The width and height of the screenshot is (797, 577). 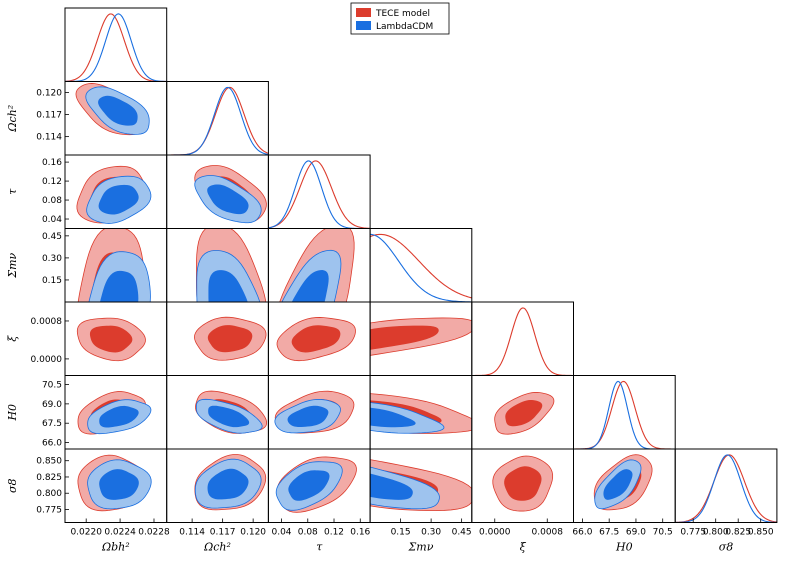 I want to click on y-axis-label-xi: ξ, so click(x=12, y=338).